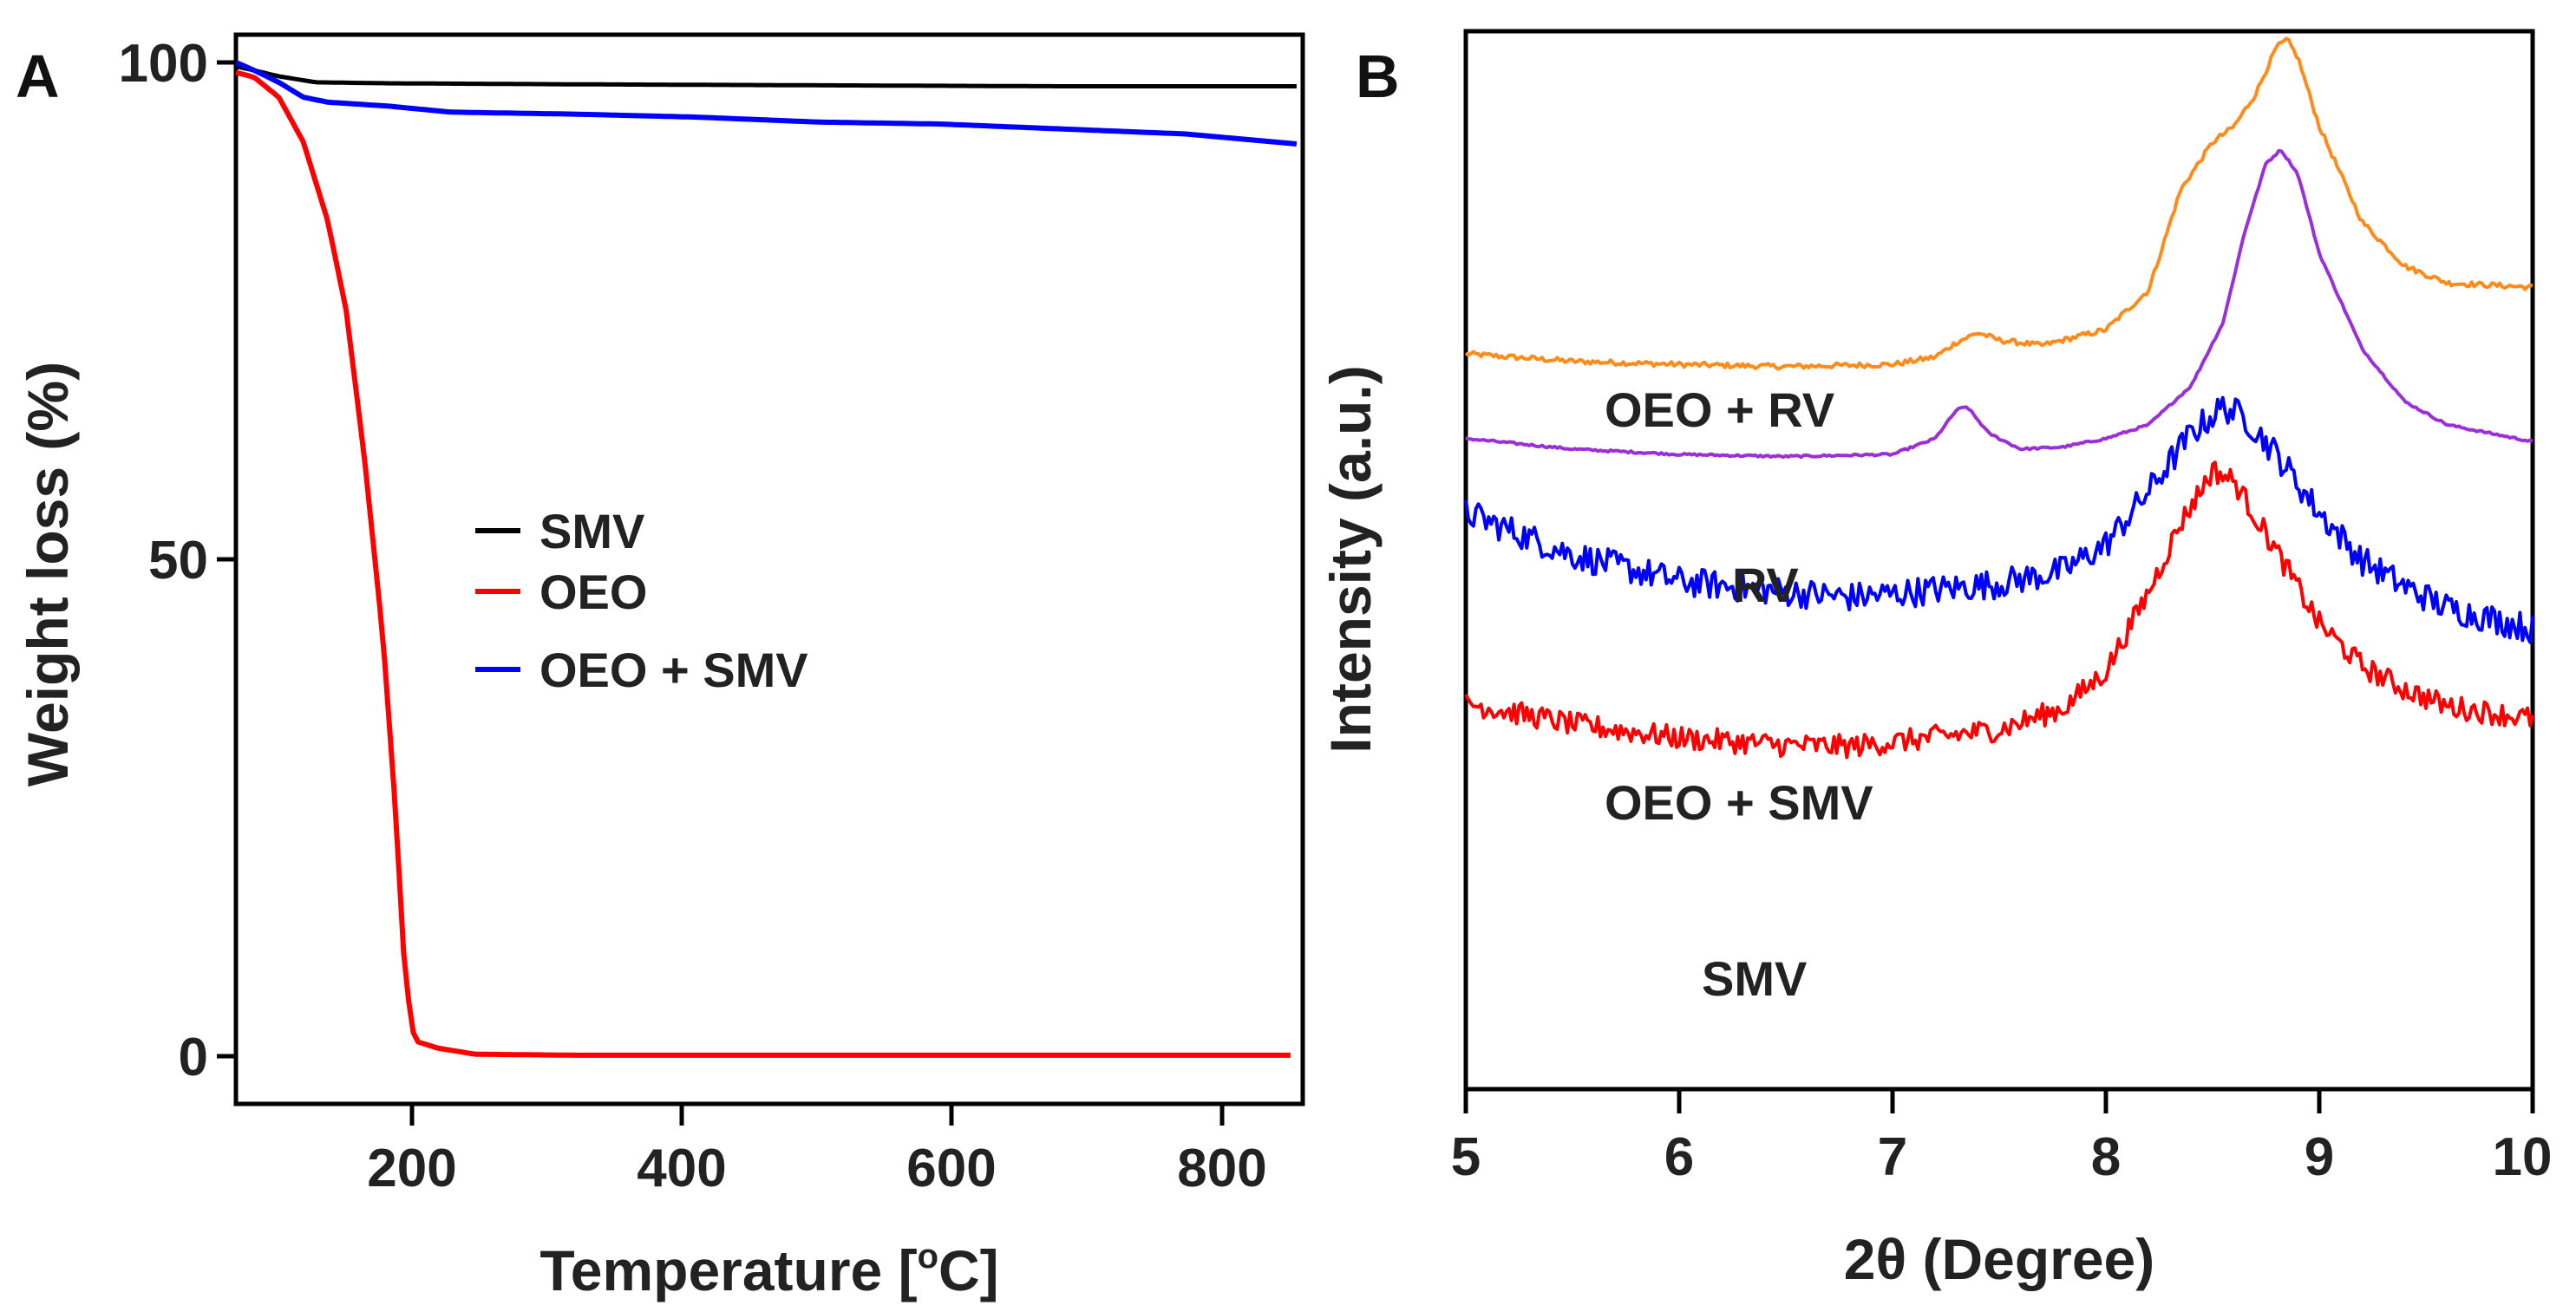 The height and width of the screenshot is (1312, 2576). I want to click on series-label-smv: SMV, so click(1754, 979).